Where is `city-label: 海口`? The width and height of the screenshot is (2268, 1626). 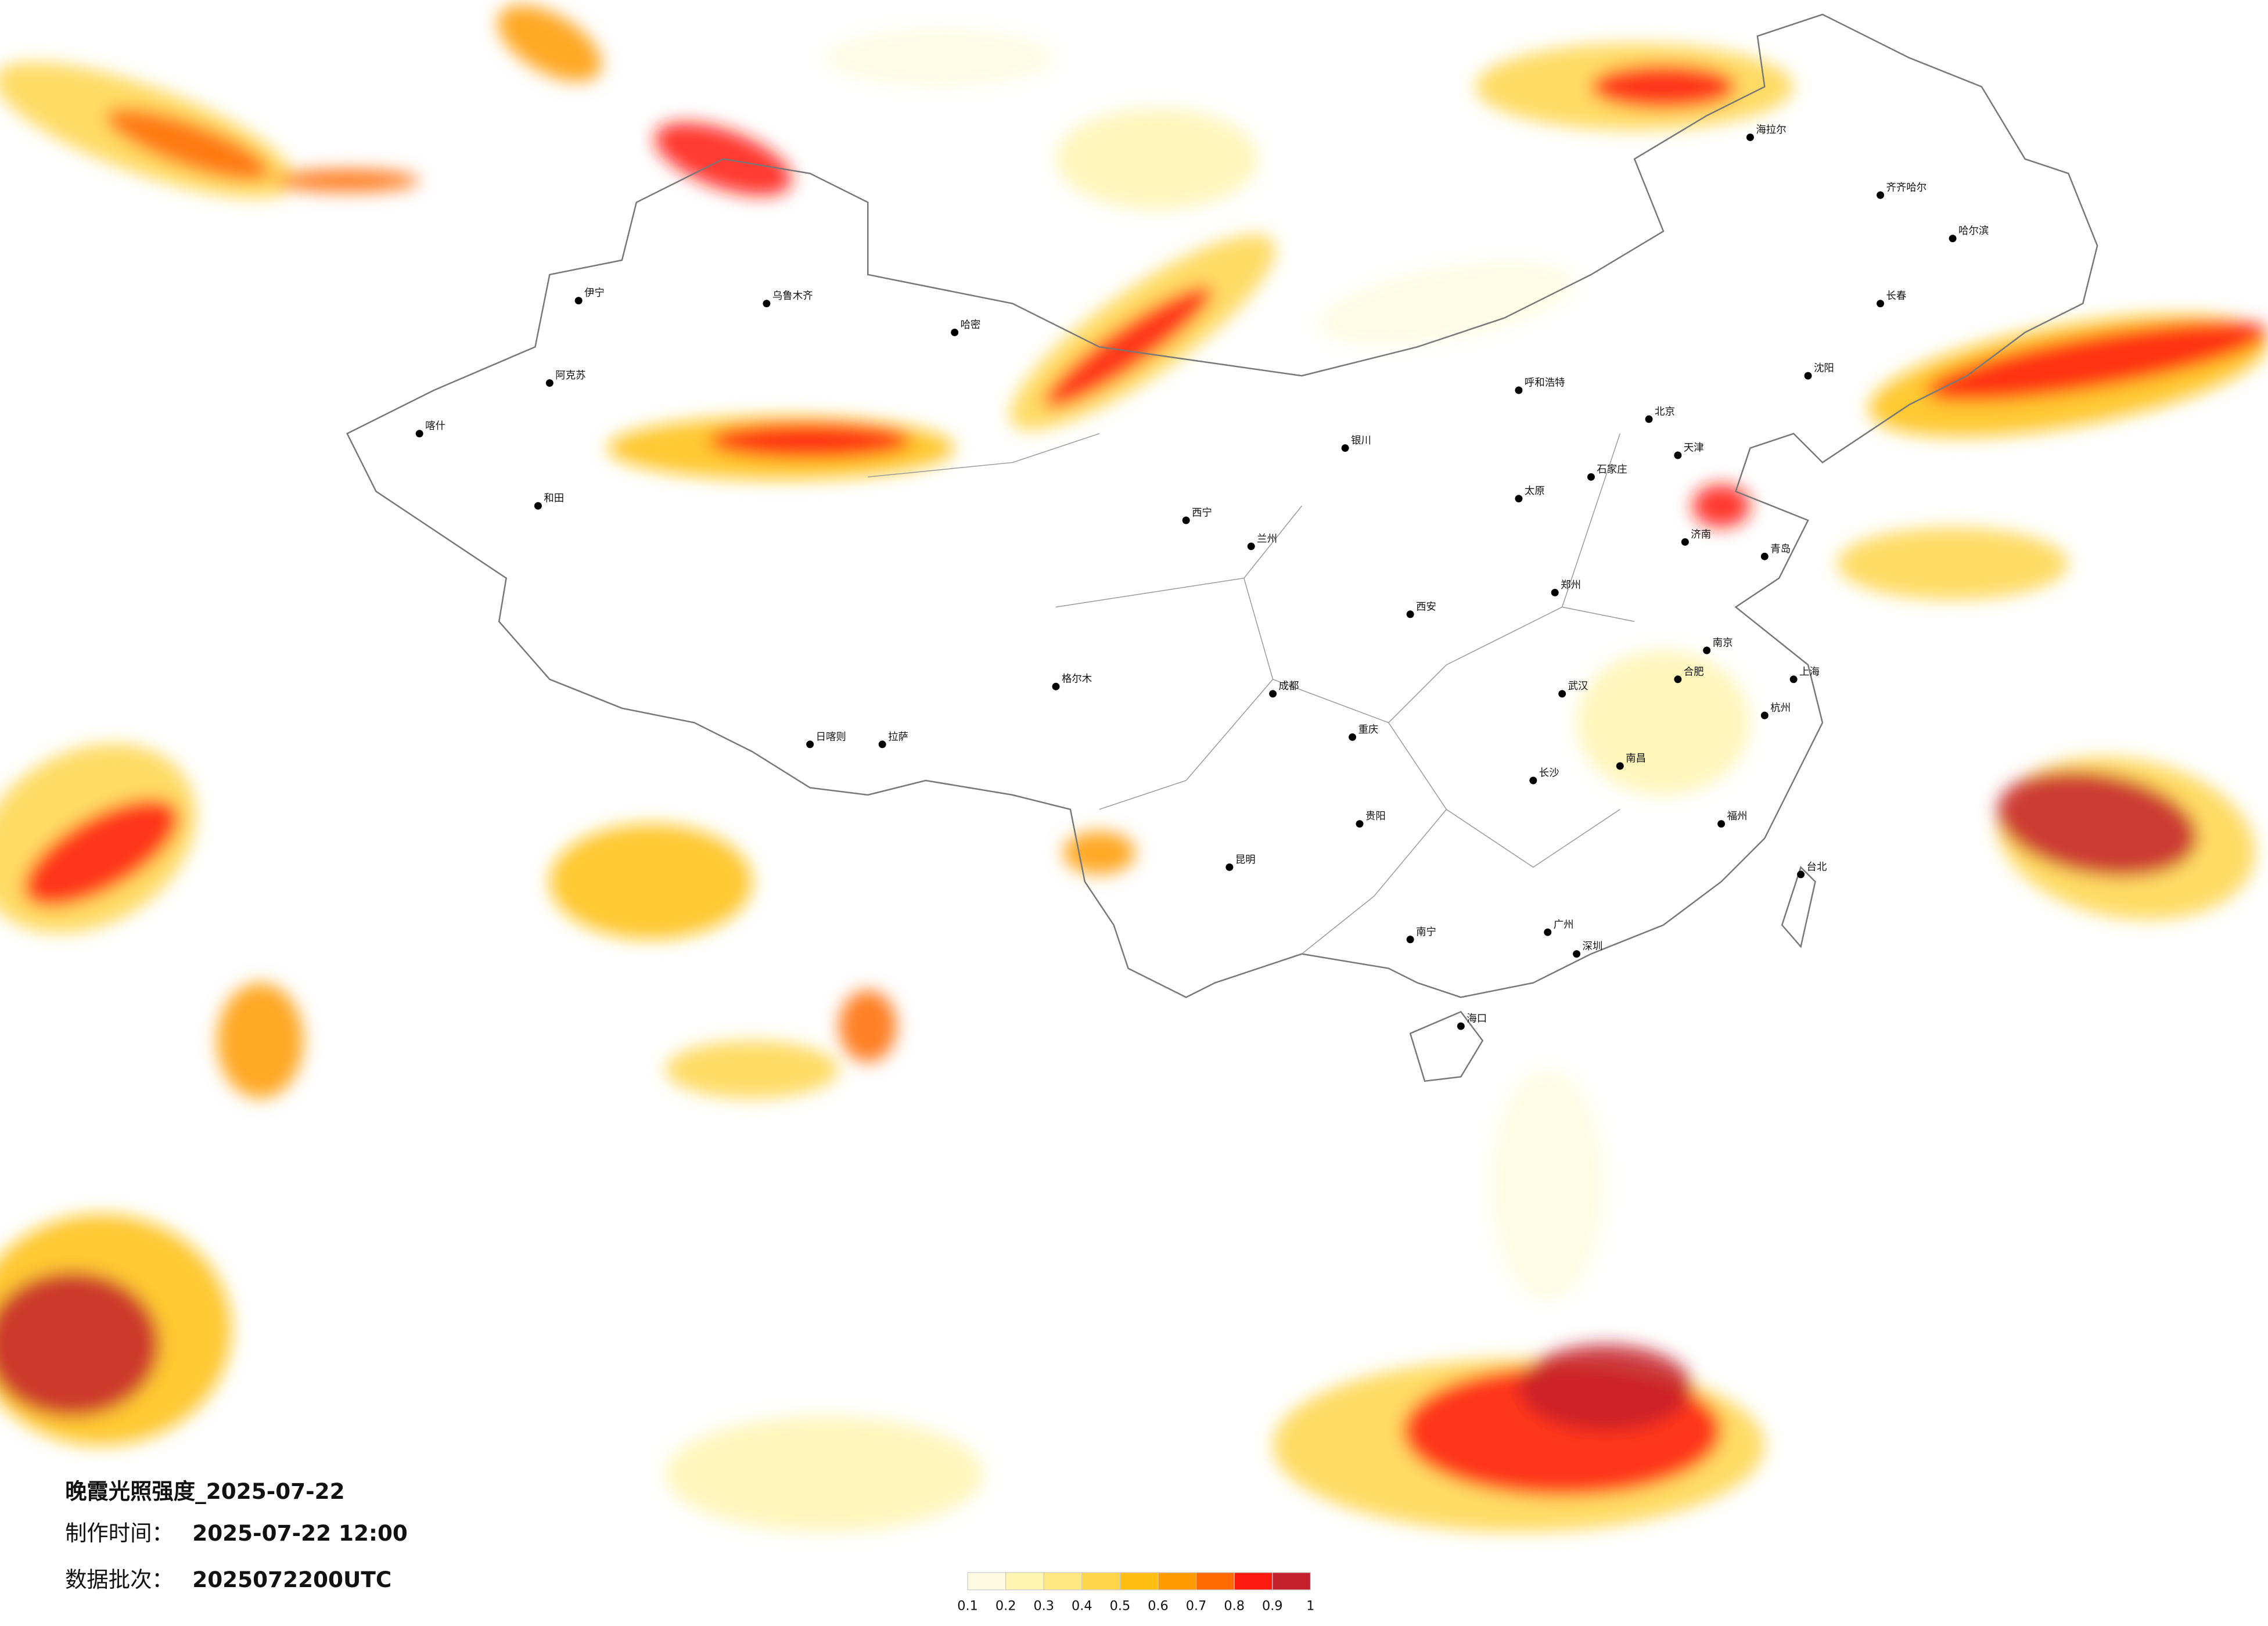 city-label: 海口 is located at coordinates (1477, 1019).